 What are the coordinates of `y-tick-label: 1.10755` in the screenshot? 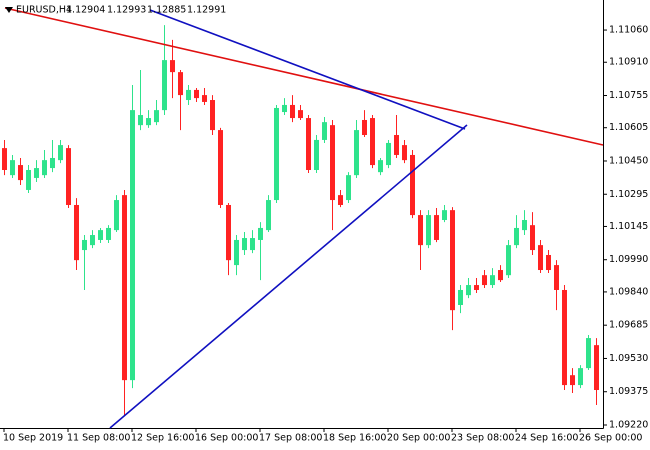 It's located at (628, 95).